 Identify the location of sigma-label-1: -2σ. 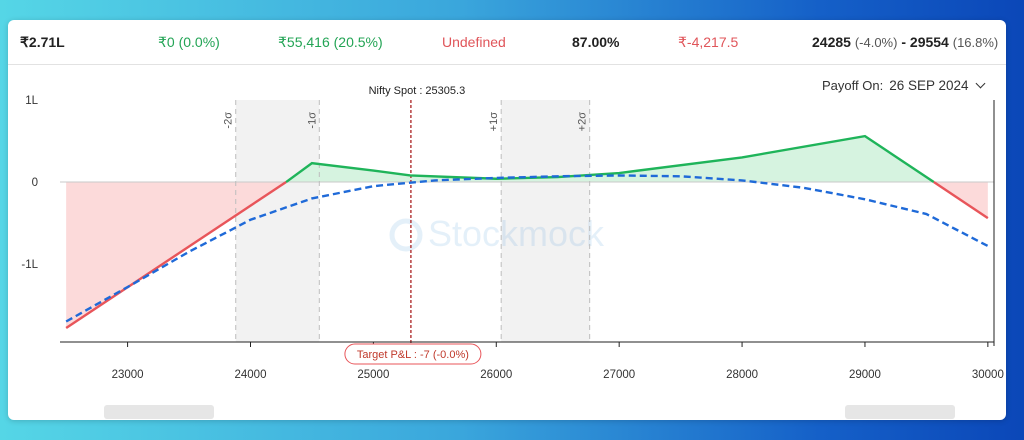
(229, 120).